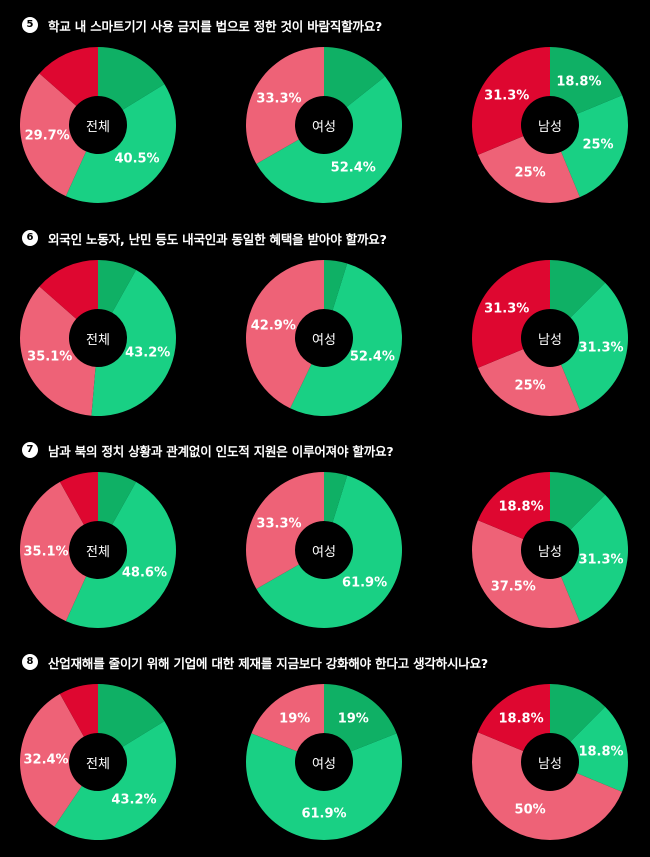  What do you see at coordinates (30, 25) in the screenshot?
I see `question-number-badge: 5` at bounding box center [30, 25].